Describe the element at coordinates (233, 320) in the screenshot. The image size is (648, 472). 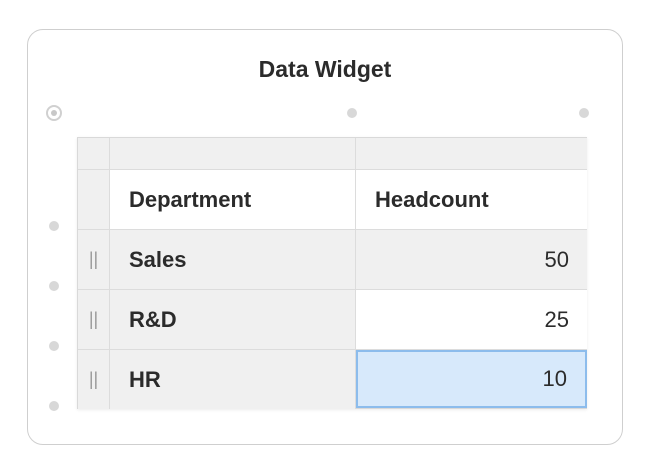
I see `table-cell-department: R&D` at that location.